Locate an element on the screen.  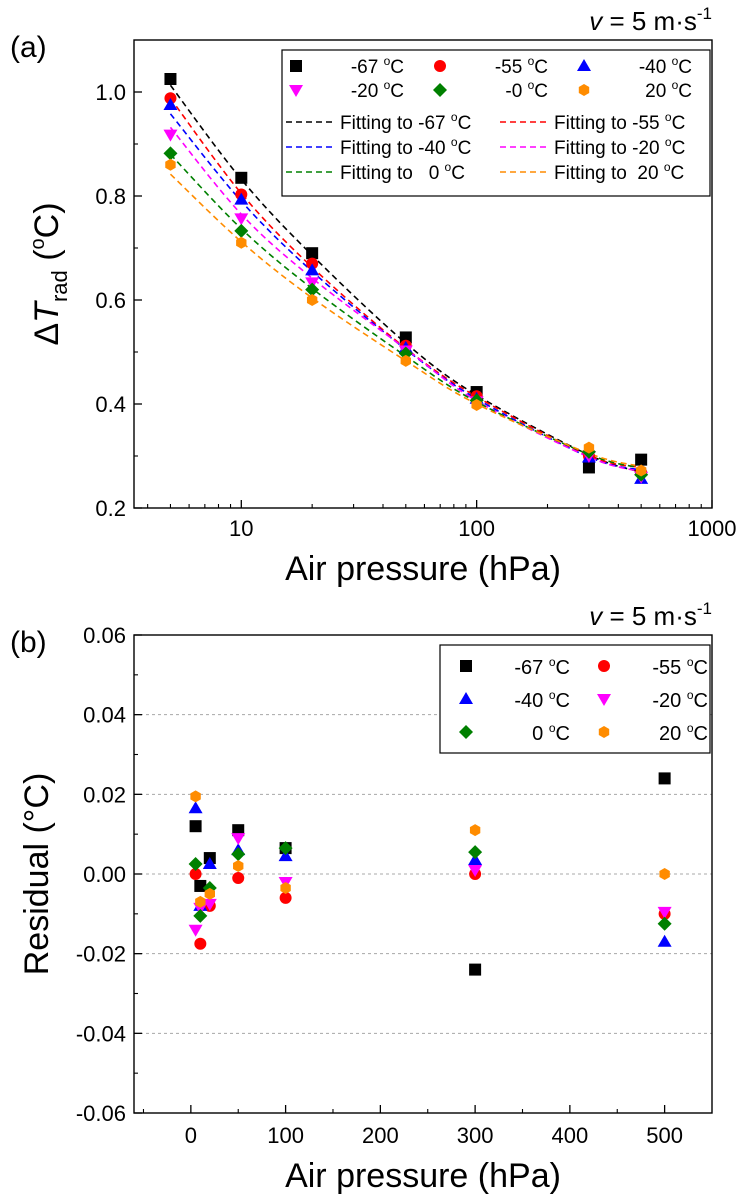
panel-b-y-axis: -0.06 -0.04 -0.02 0.00 0.02 0.04 0.06 is located at coordinates (109, 874).